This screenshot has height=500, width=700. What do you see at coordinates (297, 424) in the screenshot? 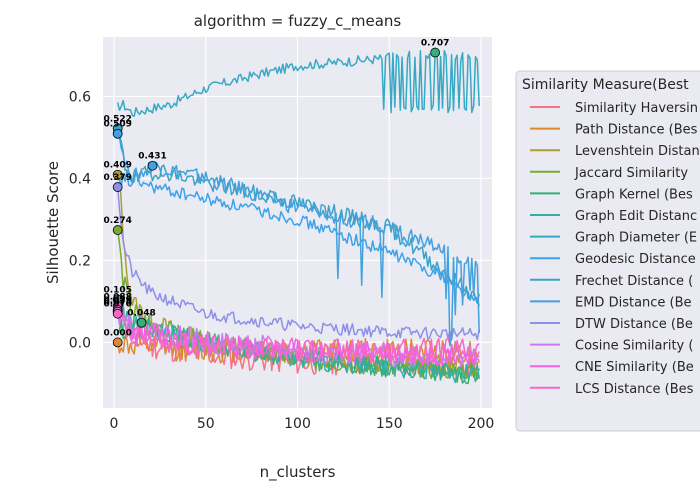
I see `x-tick-label: 100` at bounding box center [297, 424].